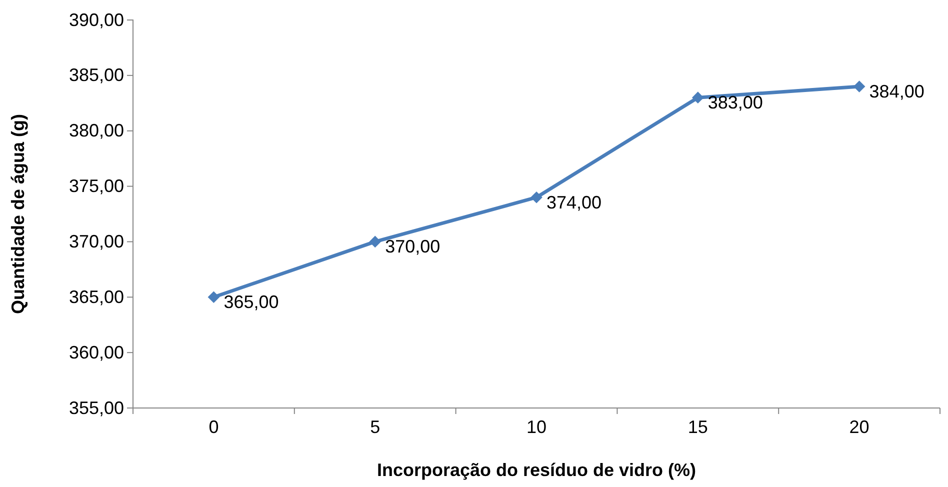 The image size is (948, 487). What do you see at coordinates (96, 75) in the screenshot?
I see `y-tick-label: 385,00` at bounding box center [96, 75].